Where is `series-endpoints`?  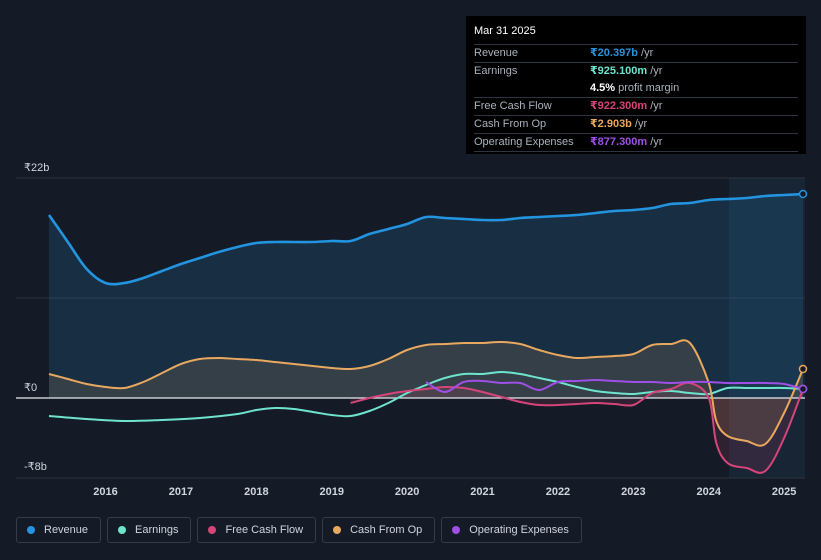
series-endpoints is located at coordinates (803, 291).